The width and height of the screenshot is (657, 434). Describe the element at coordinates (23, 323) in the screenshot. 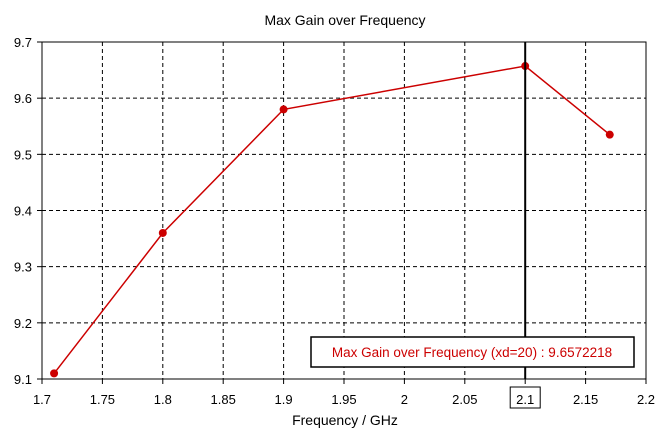

I see `y-tick-label: 9.2` at that location.